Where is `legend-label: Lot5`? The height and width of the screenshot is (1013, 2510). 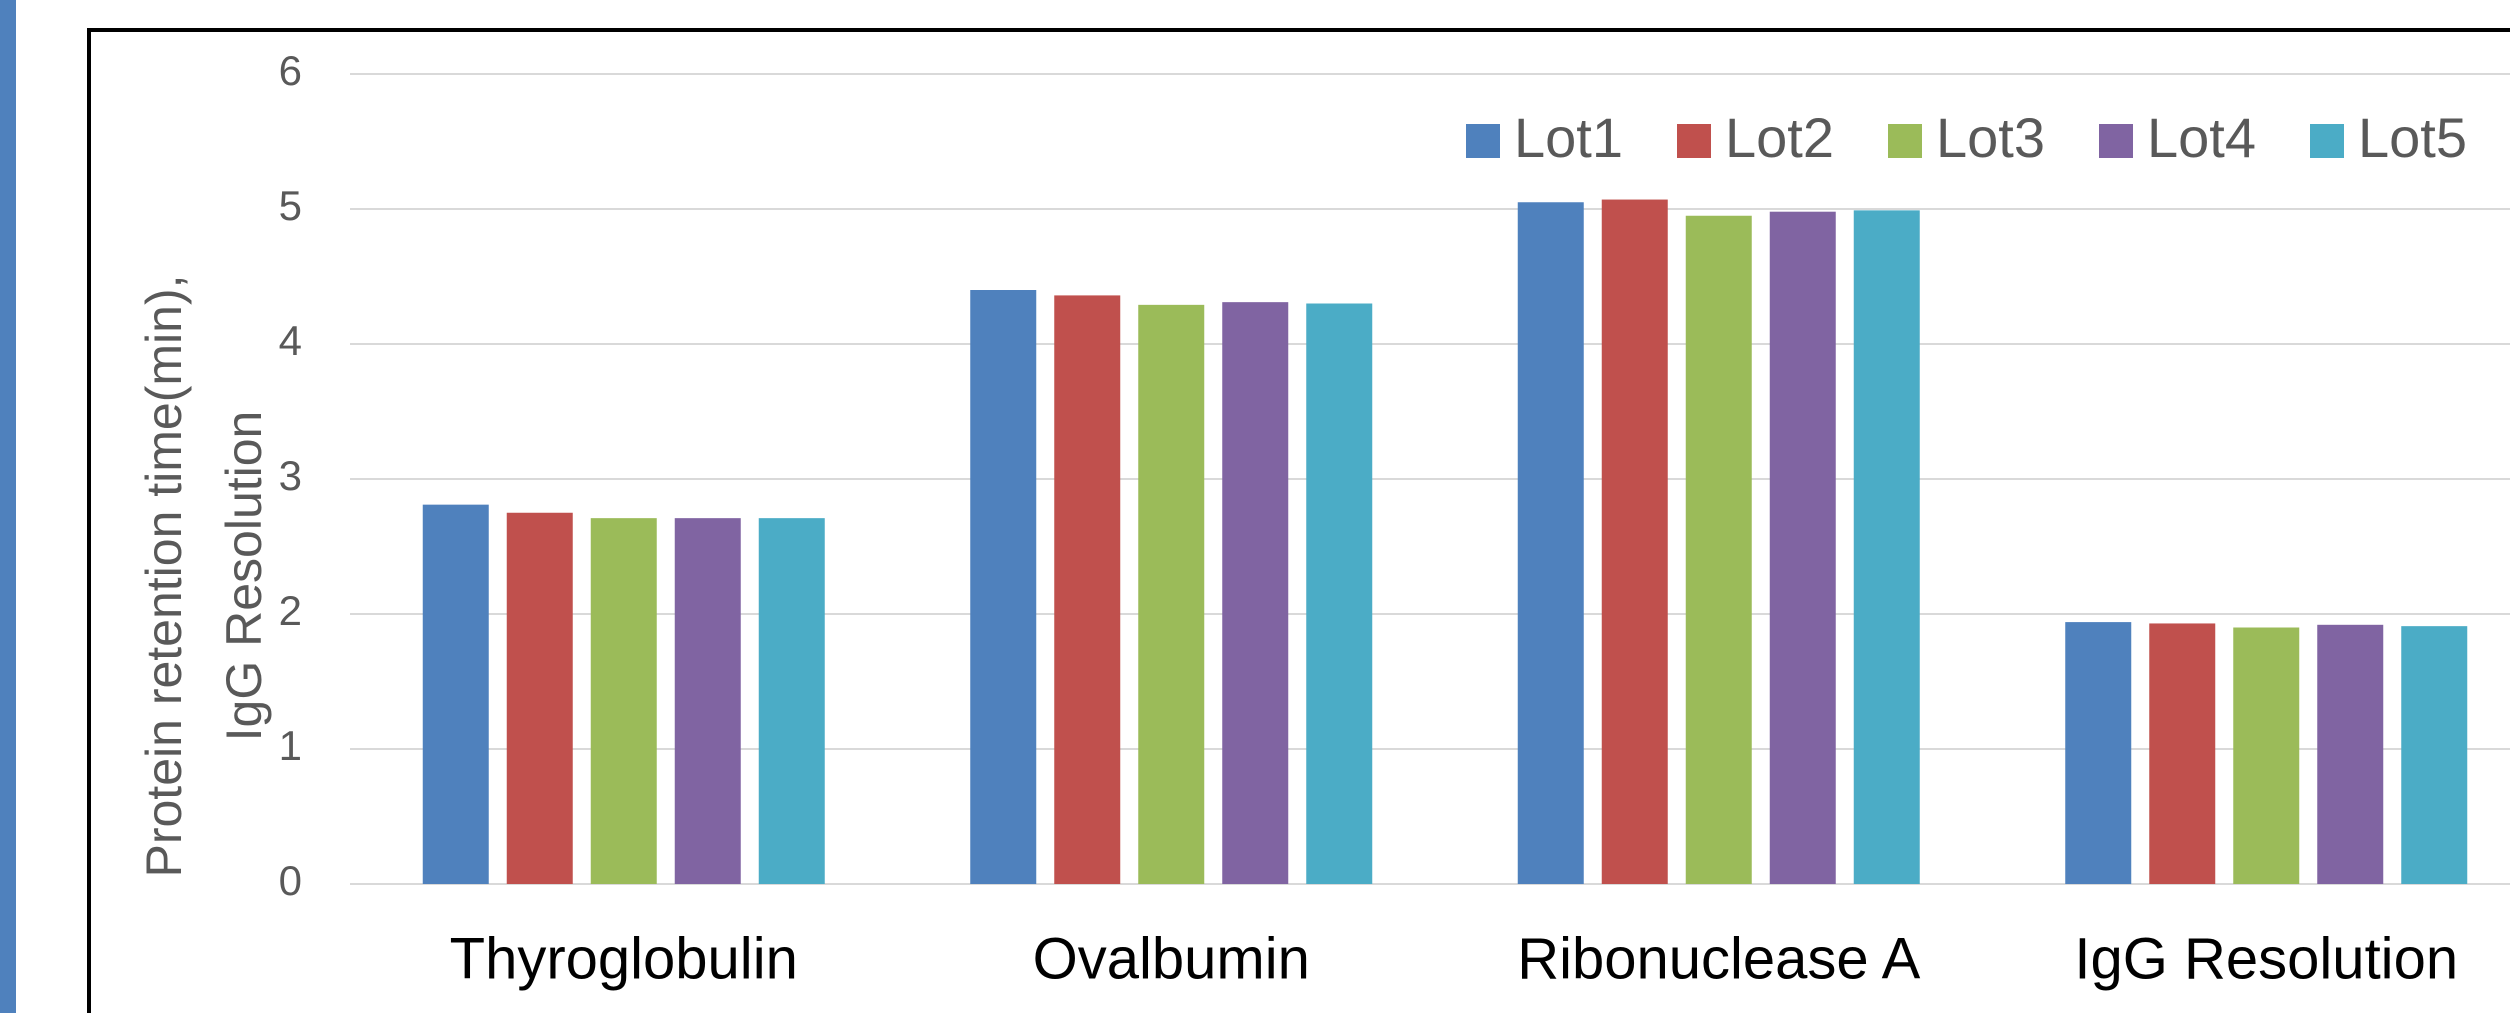
legend-label: Lot5 is located at coordinates (2412, 137).